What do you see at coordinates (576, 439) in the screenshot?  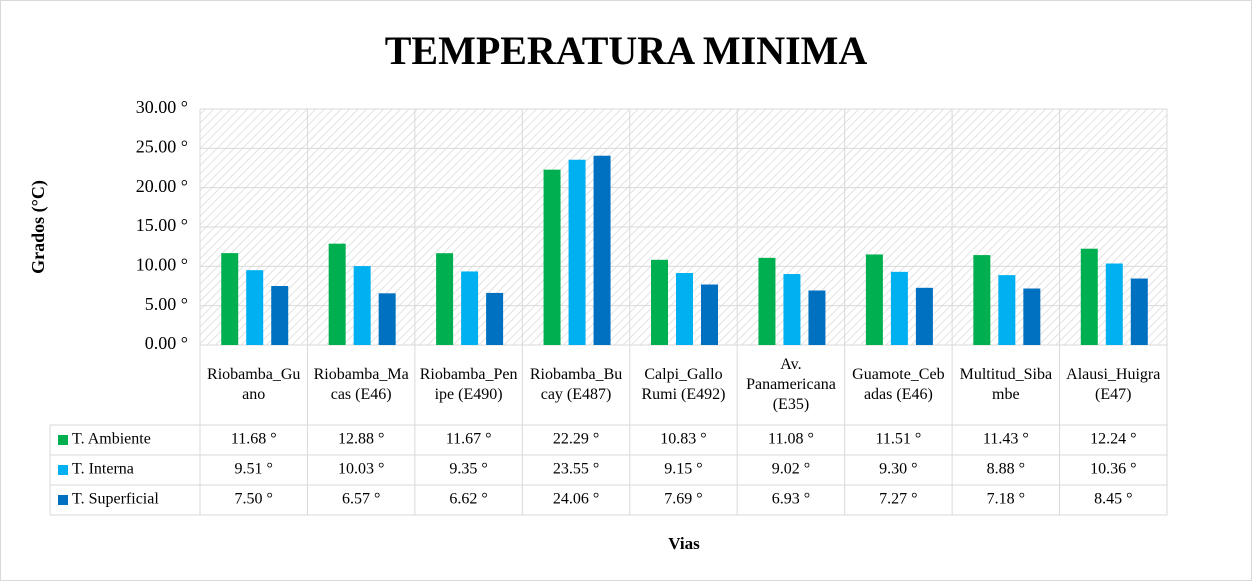 I see `table-value: 22.29 °` at bounding box center [576, 439].